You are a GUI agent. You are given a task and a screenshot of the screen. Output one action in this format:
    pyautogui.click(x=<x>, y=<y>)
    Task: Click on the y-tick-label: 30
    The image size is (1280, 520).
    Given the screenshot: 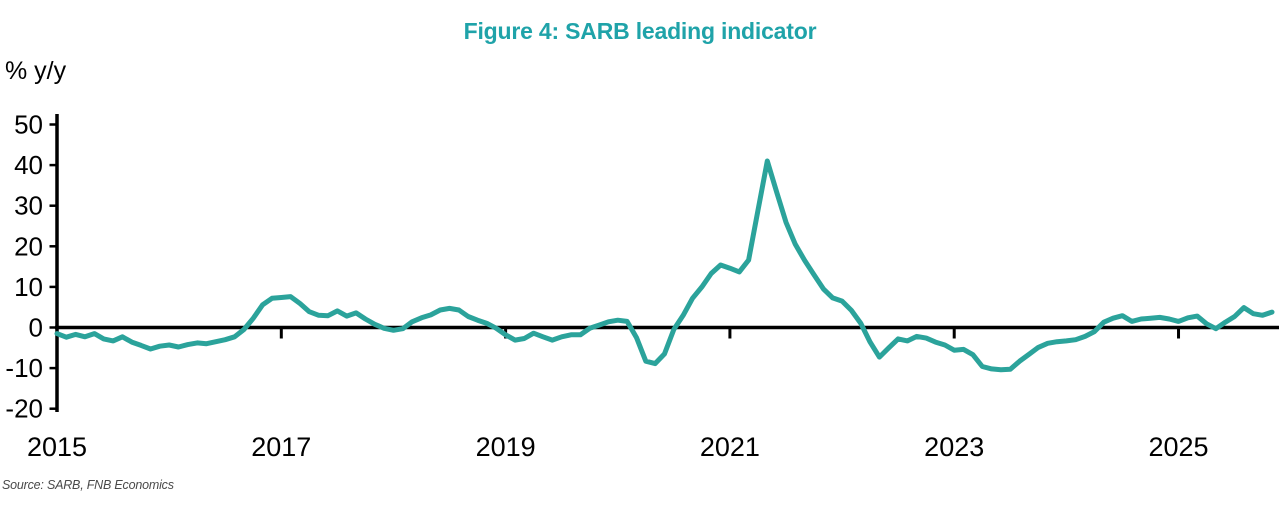 What is the action you would take?
    pyautogui.click(x=28, y=206)
    